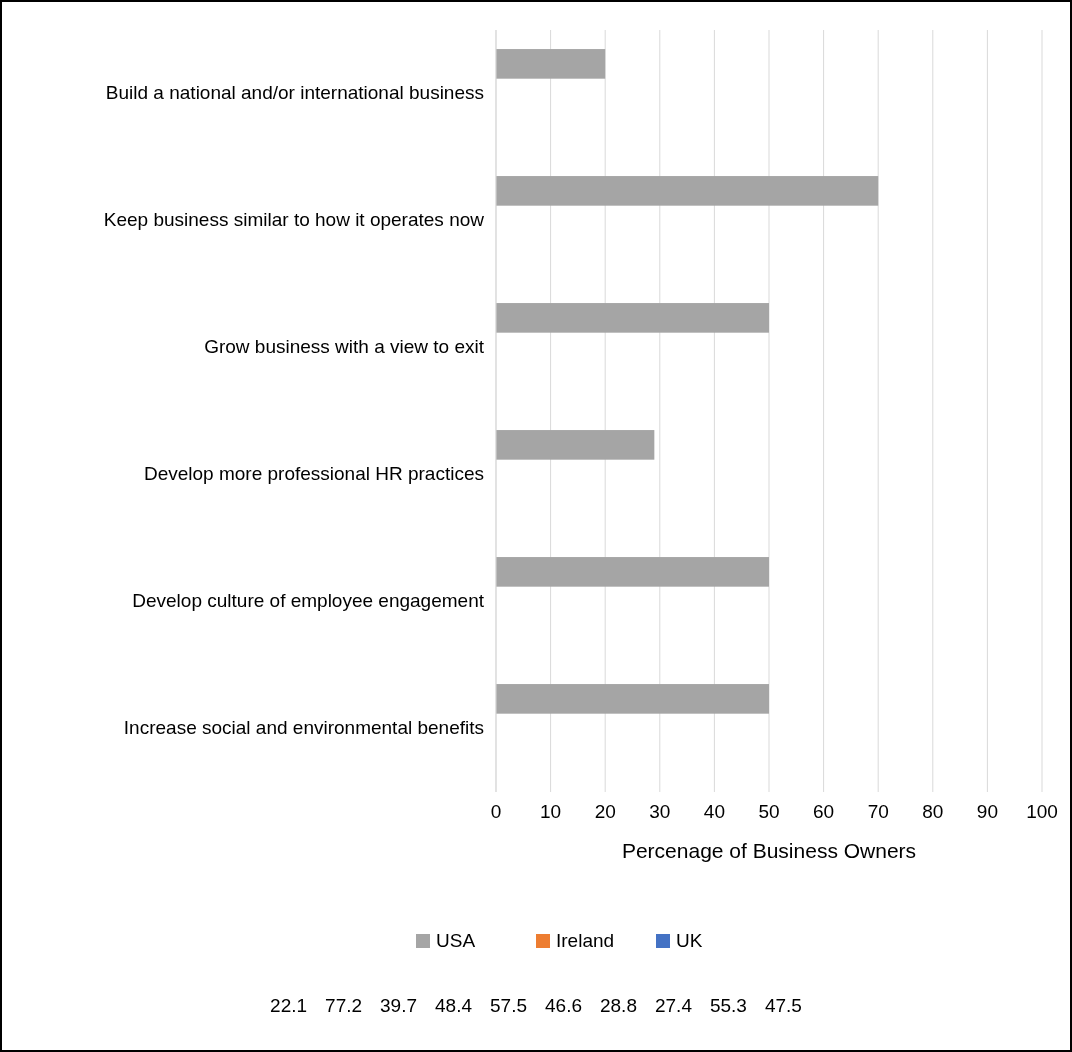 The image size is (1072, 1052). I want to click on x-tick-label: 70, so click(878, 811).